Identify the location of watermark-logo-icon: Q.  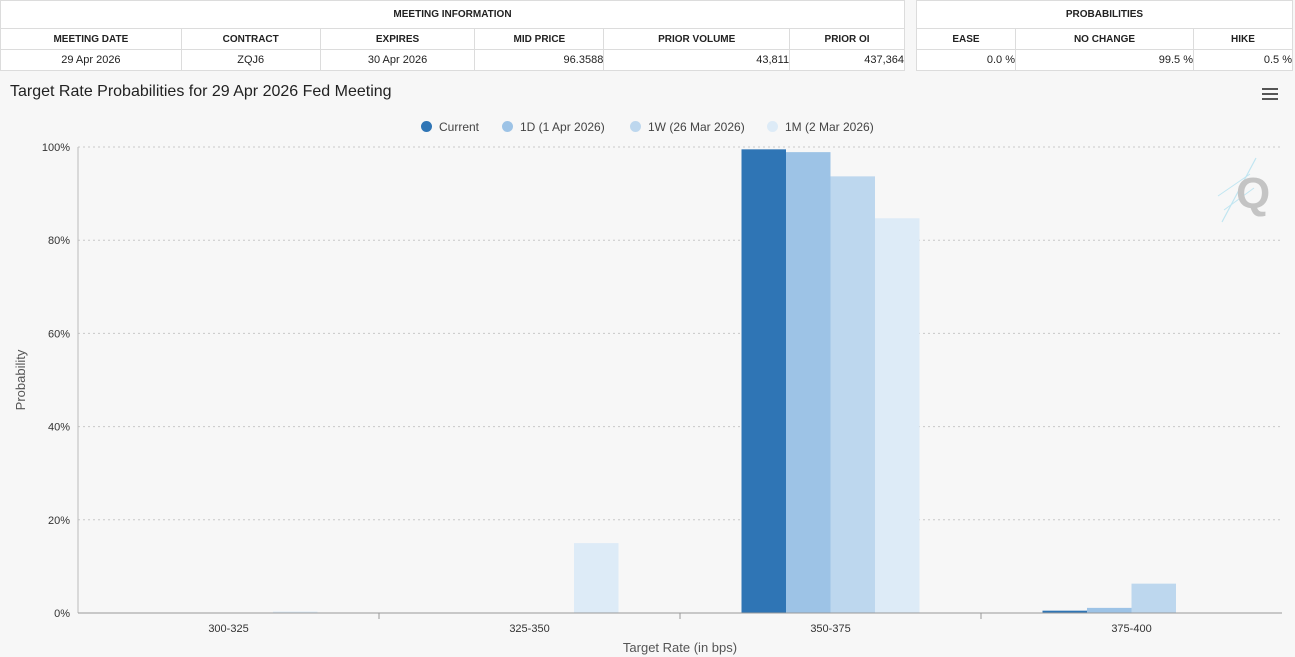
(1243, 190).